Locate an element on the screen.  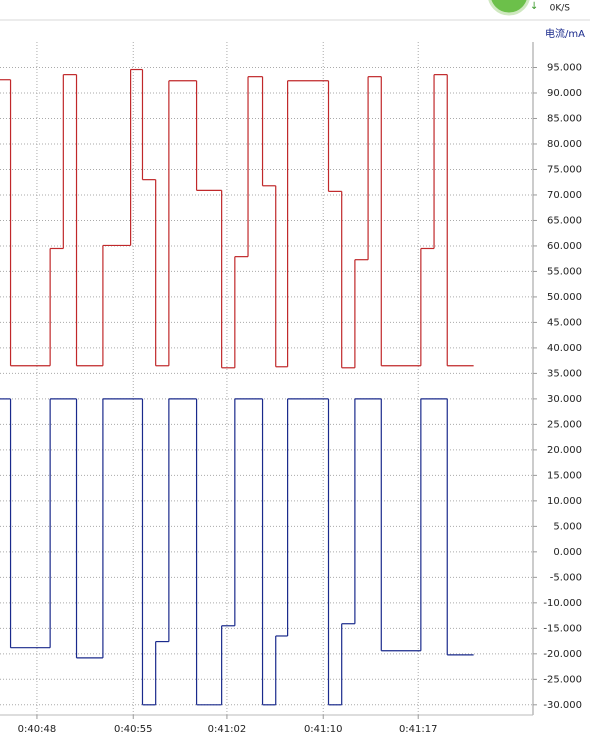
x-tick-label: 0:41:17 is located at coordinates (418, 729).